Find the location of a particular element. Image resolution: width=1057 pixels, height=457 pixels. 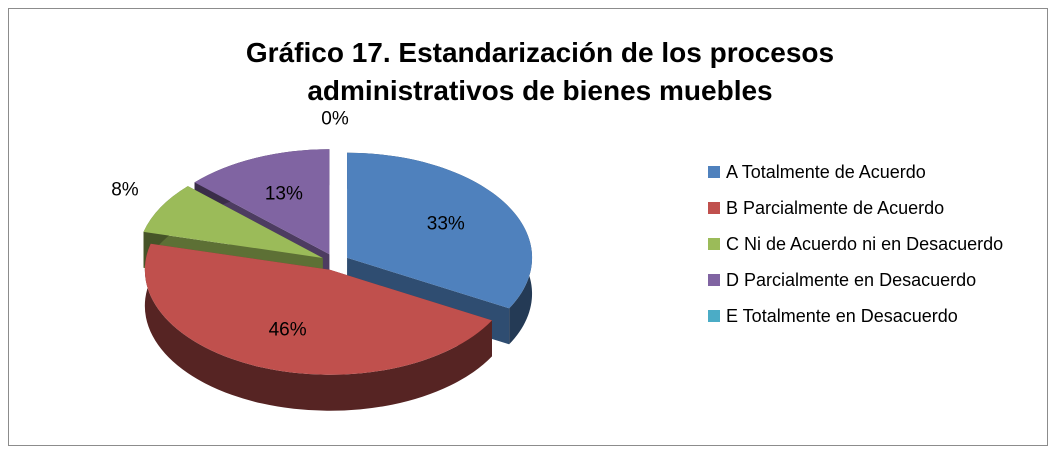

data-label: 0% is located at coordinates (335, 119).